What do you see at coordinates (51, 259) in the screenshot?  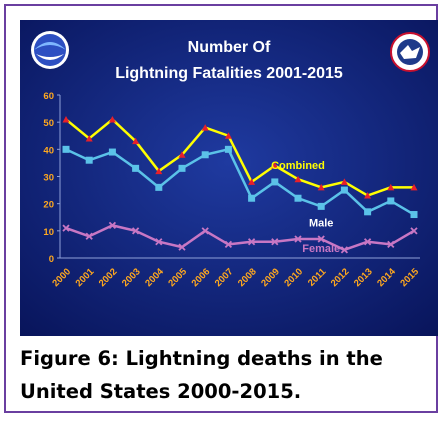 I see `y-tick-label: 0` at bounding box center [51, 259].